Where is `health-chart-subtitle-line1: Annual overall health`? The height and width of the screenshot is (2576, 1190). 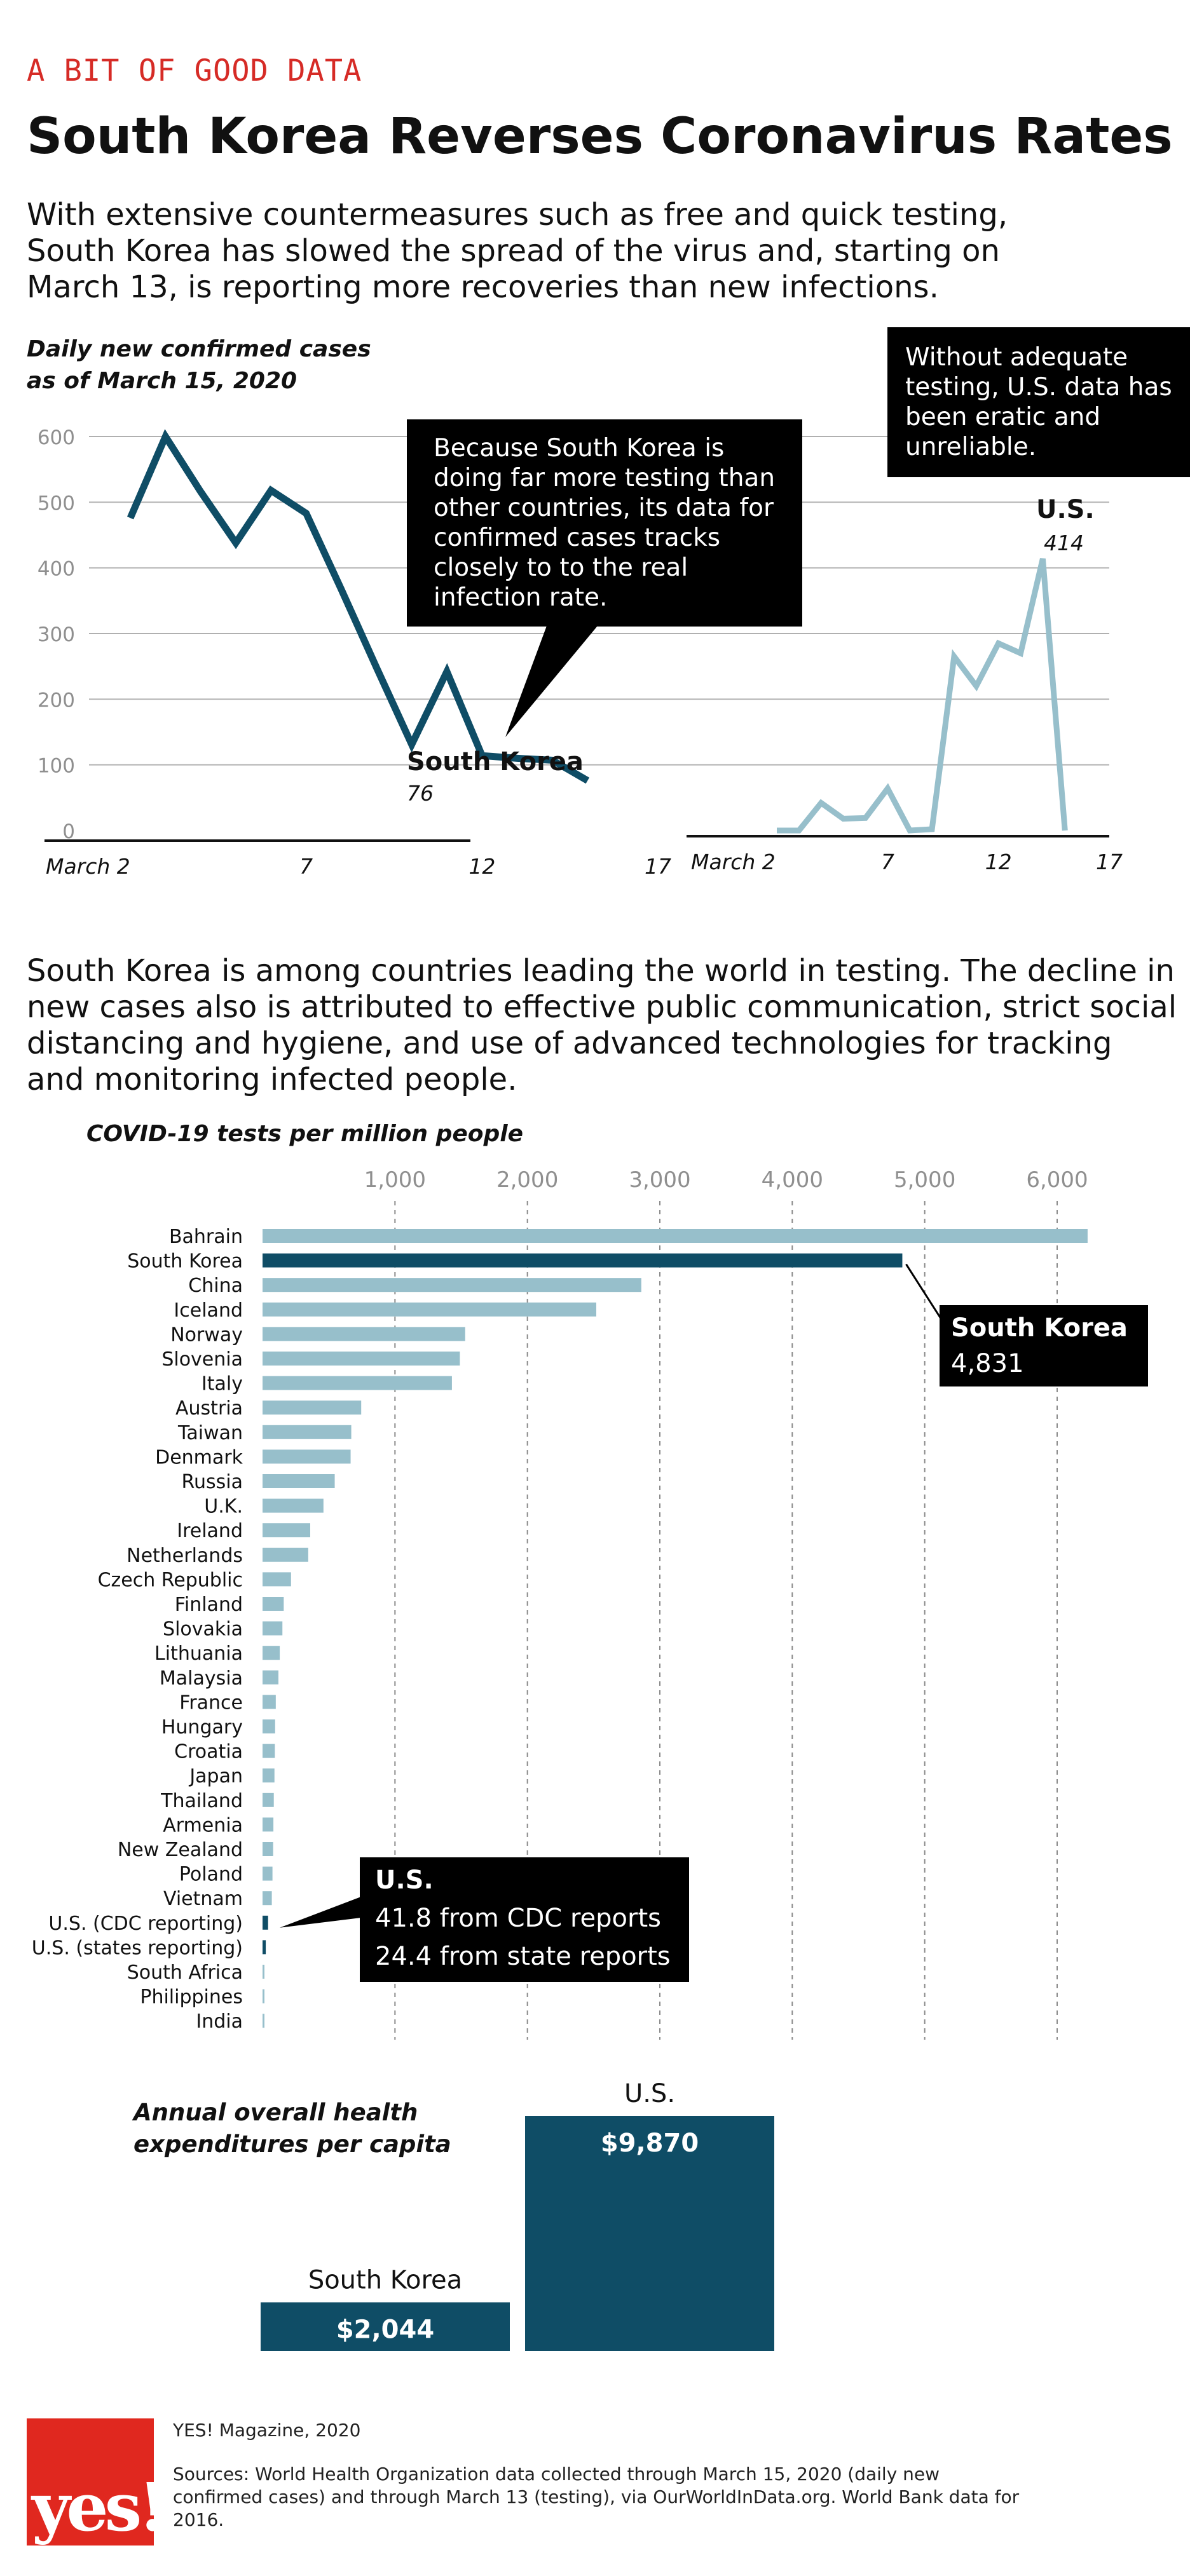
health-chart-subtitle-line1: Annual overall health is located at coordinates (275, 2112).